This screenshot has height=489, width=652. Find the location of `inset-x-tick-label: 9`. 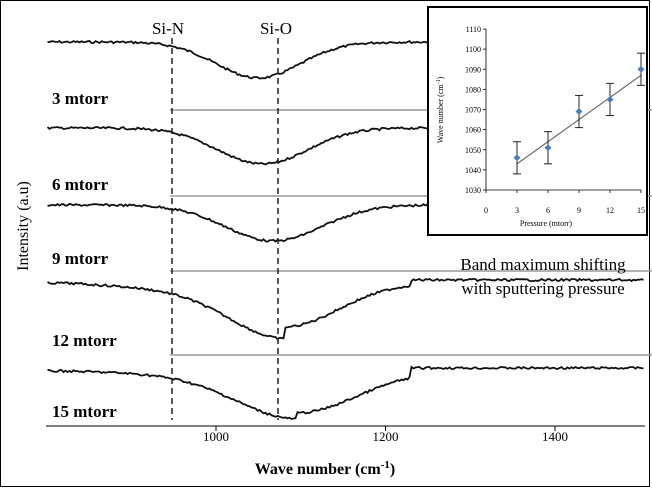

inset-x-tick-label: 9 is located at coordinates (579, 210).